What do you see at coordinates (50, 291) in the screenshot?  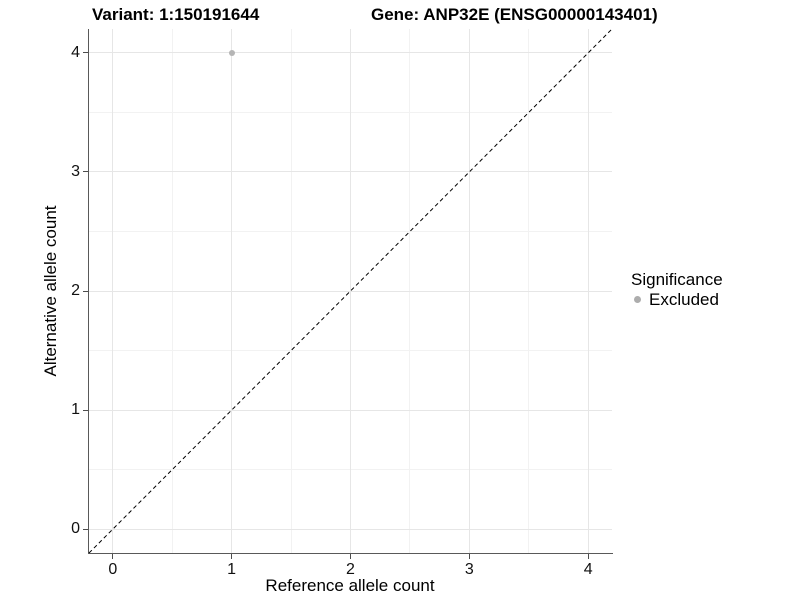 I see `y-axis-title: Alternative allele count` at bounding box center [50, 291].